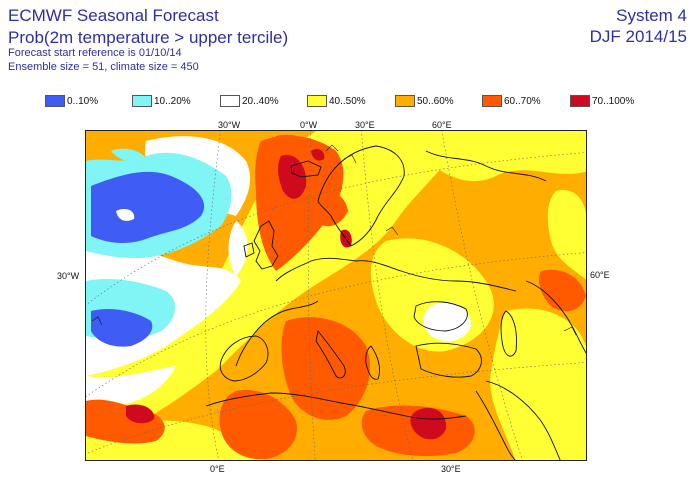 The height and width of the screenshot is (480, 697). I want to click on legend-label: 70..100%, so click(613, 101).